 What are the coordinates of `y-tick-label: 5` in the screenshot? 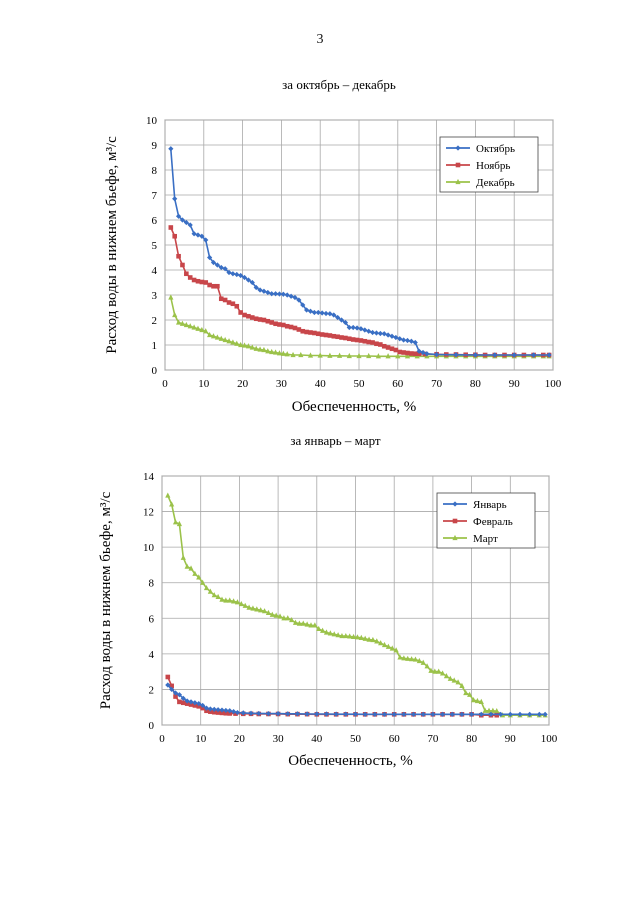 It's located at (155, 246).